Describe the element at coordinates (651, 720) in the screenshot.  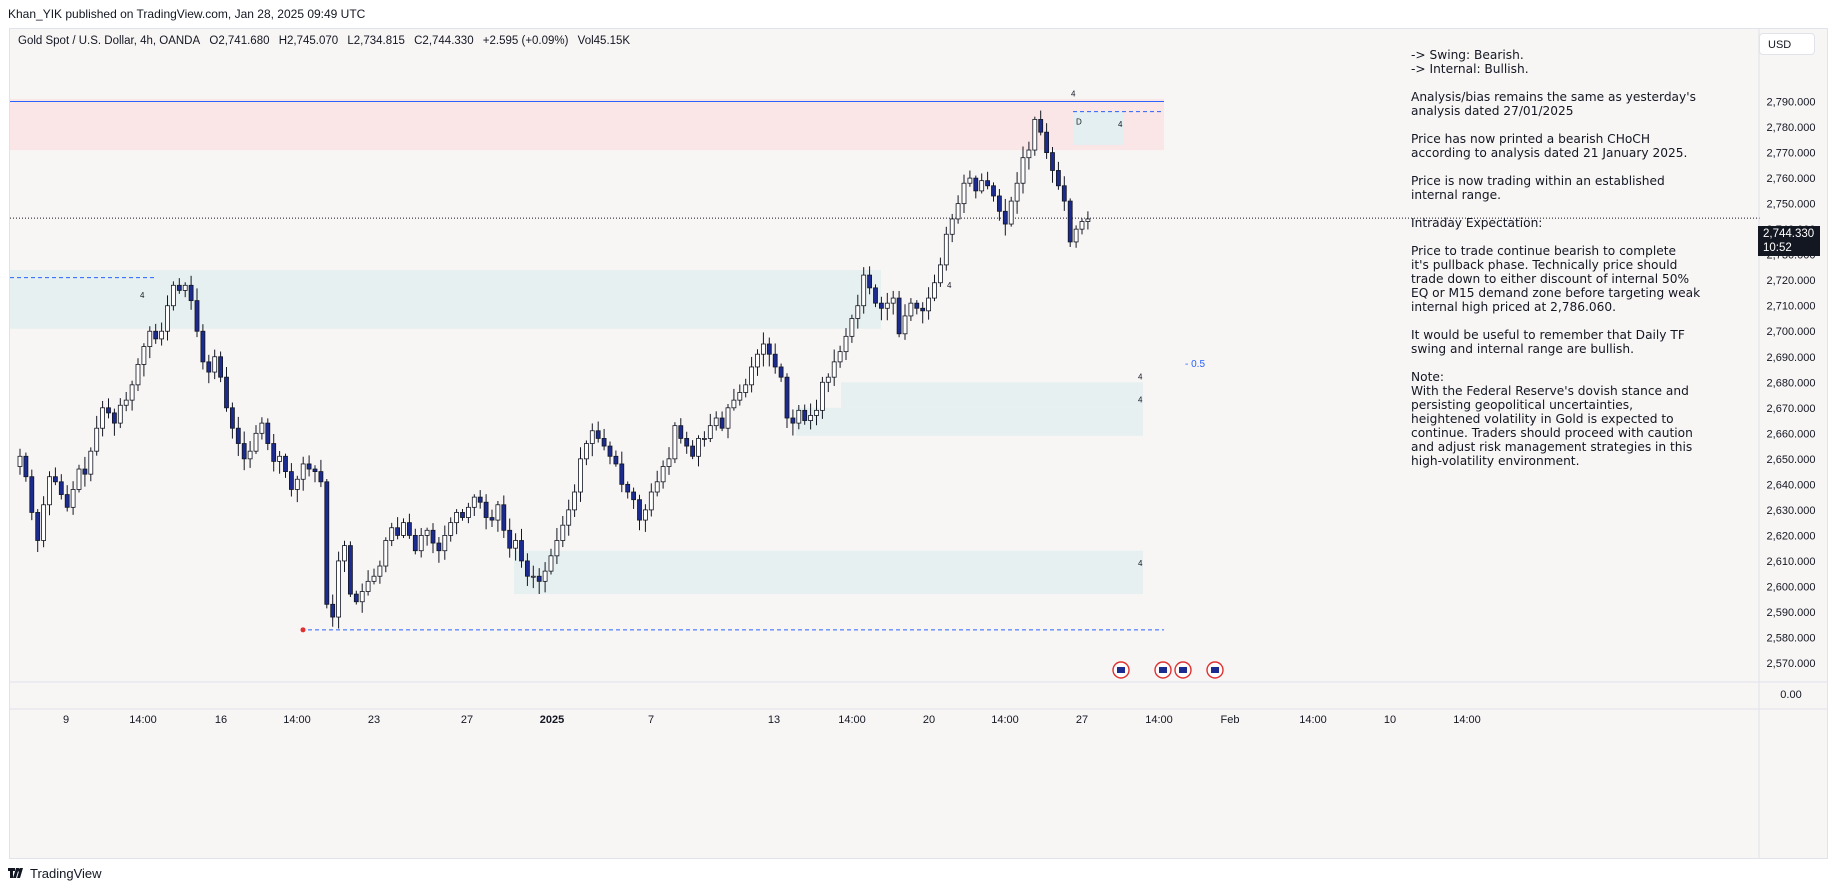
I see `time-tick-label: 7` at that location.